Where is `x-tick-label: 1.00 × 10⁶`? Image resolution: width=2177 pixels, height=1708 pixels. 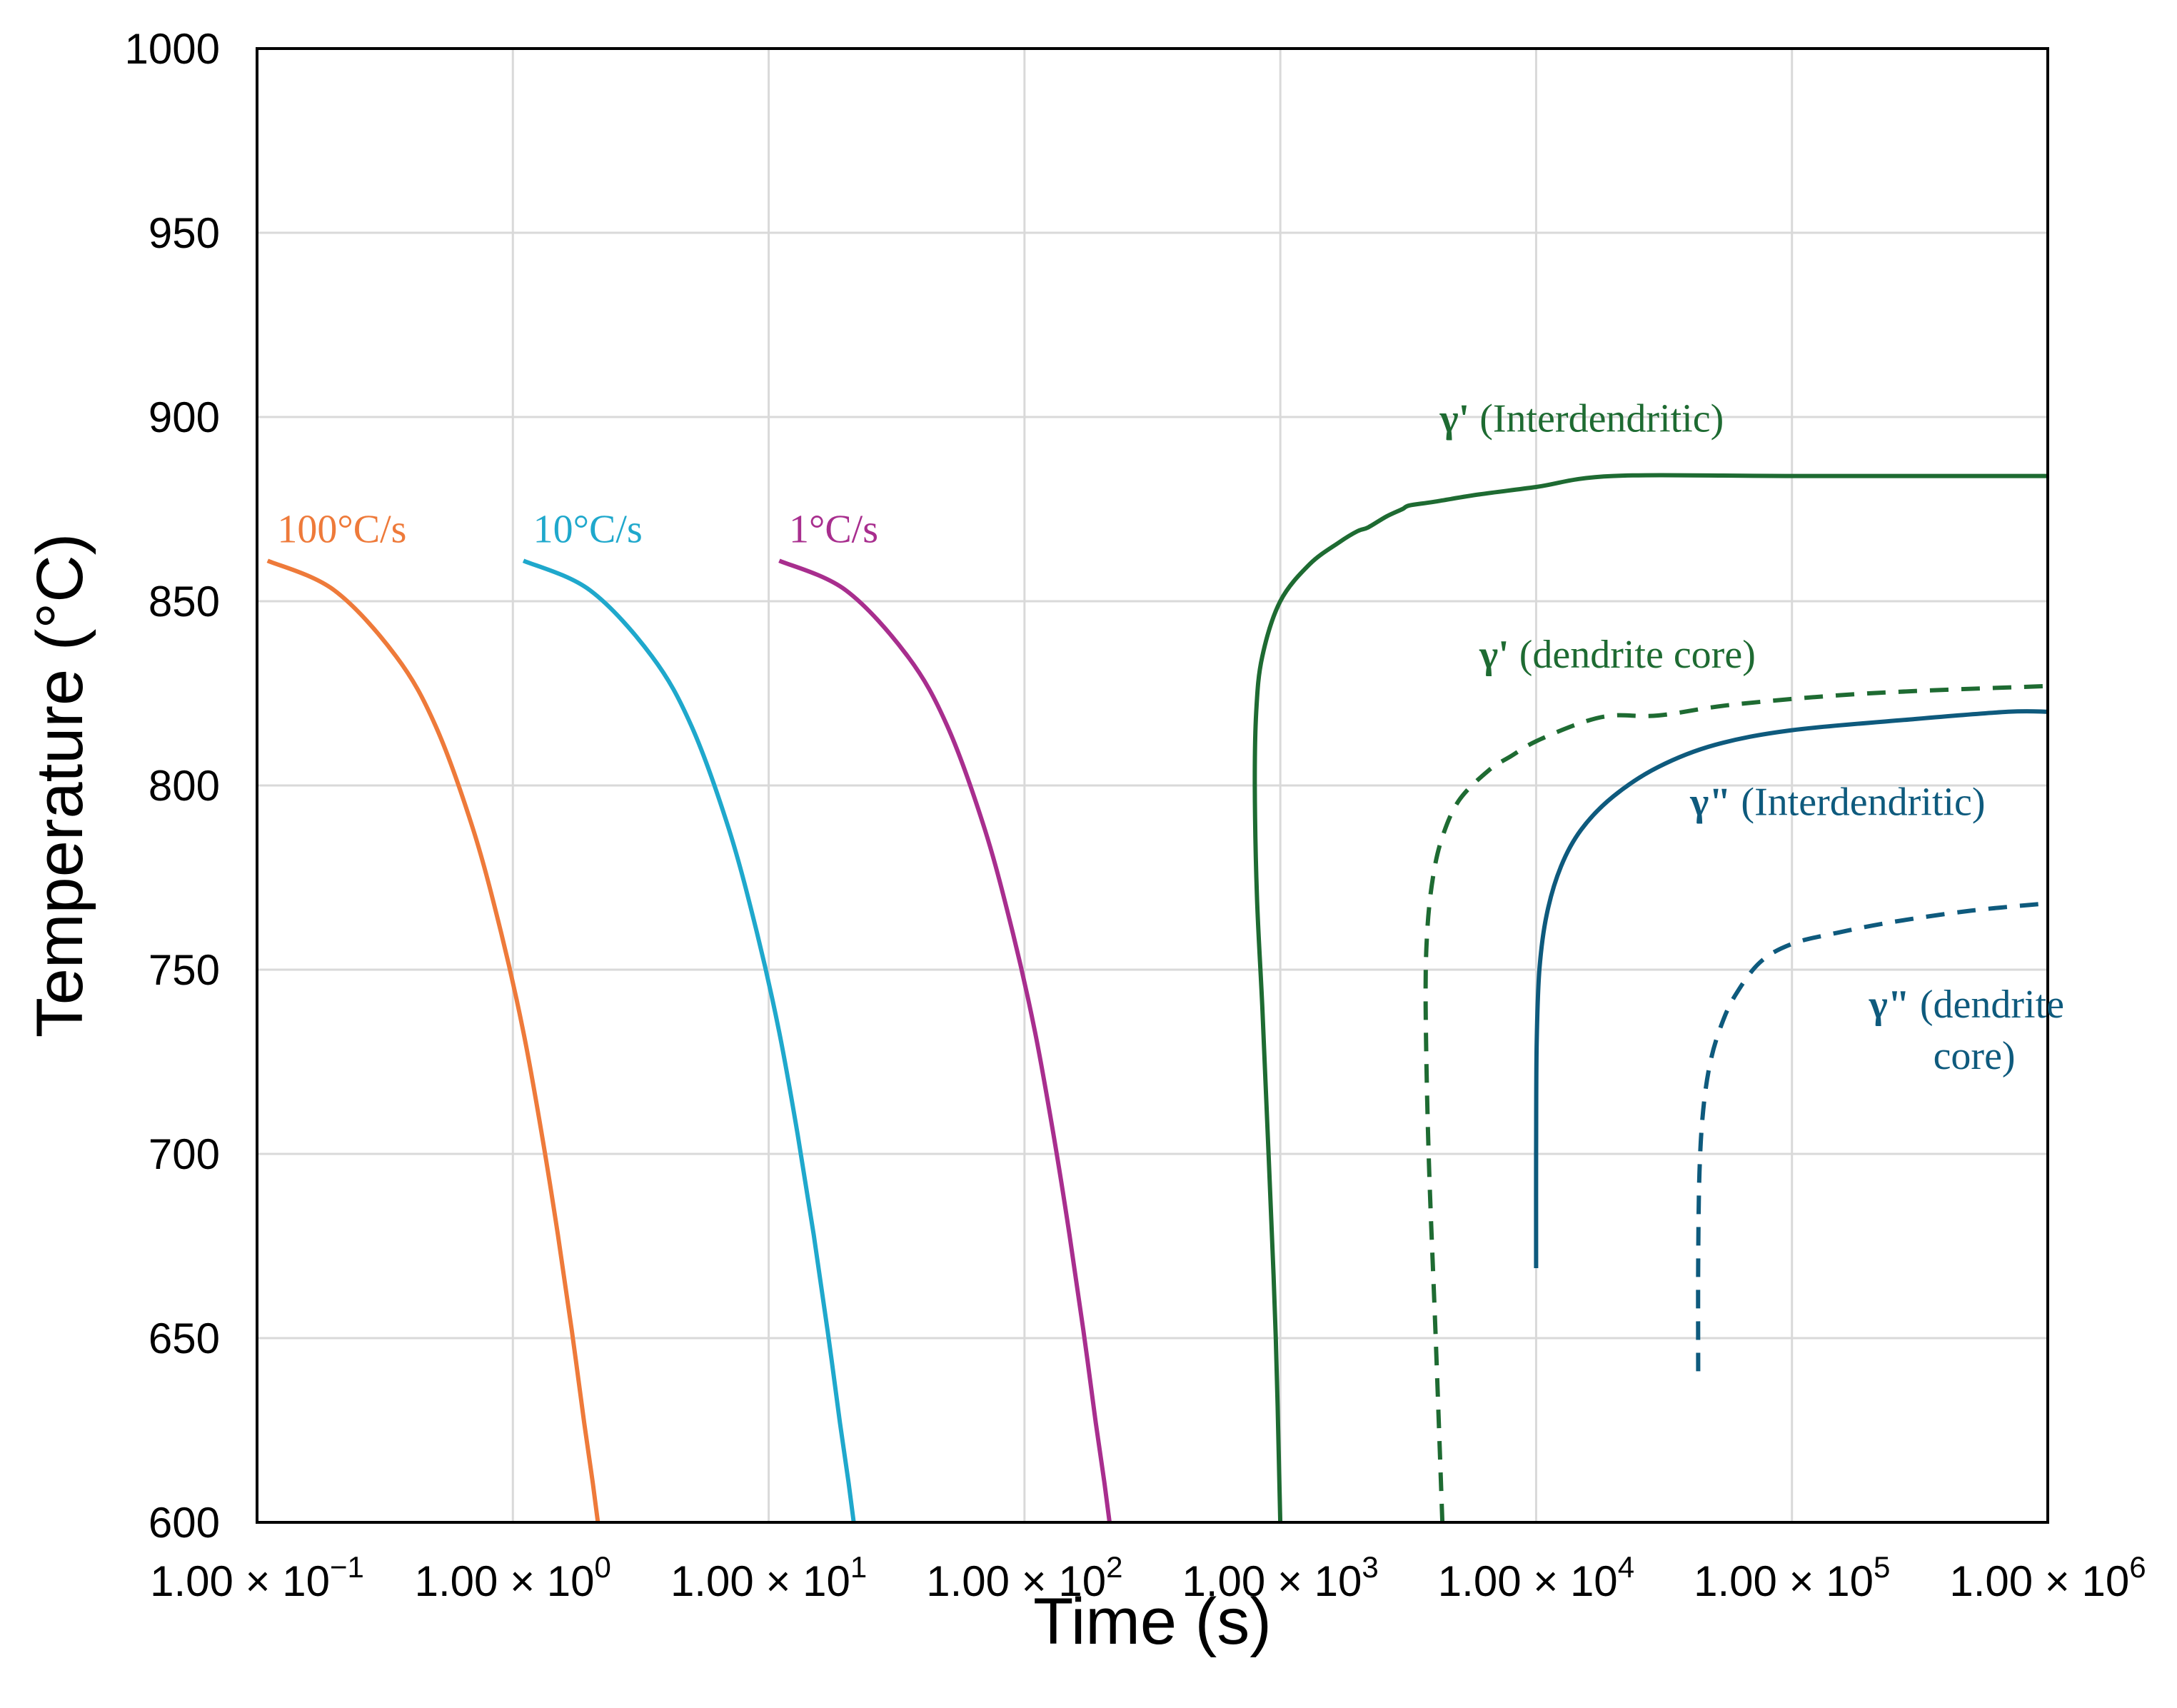
x-tick-label: 1.00 × 10⁶ is located at coordinates (2047, 1577).